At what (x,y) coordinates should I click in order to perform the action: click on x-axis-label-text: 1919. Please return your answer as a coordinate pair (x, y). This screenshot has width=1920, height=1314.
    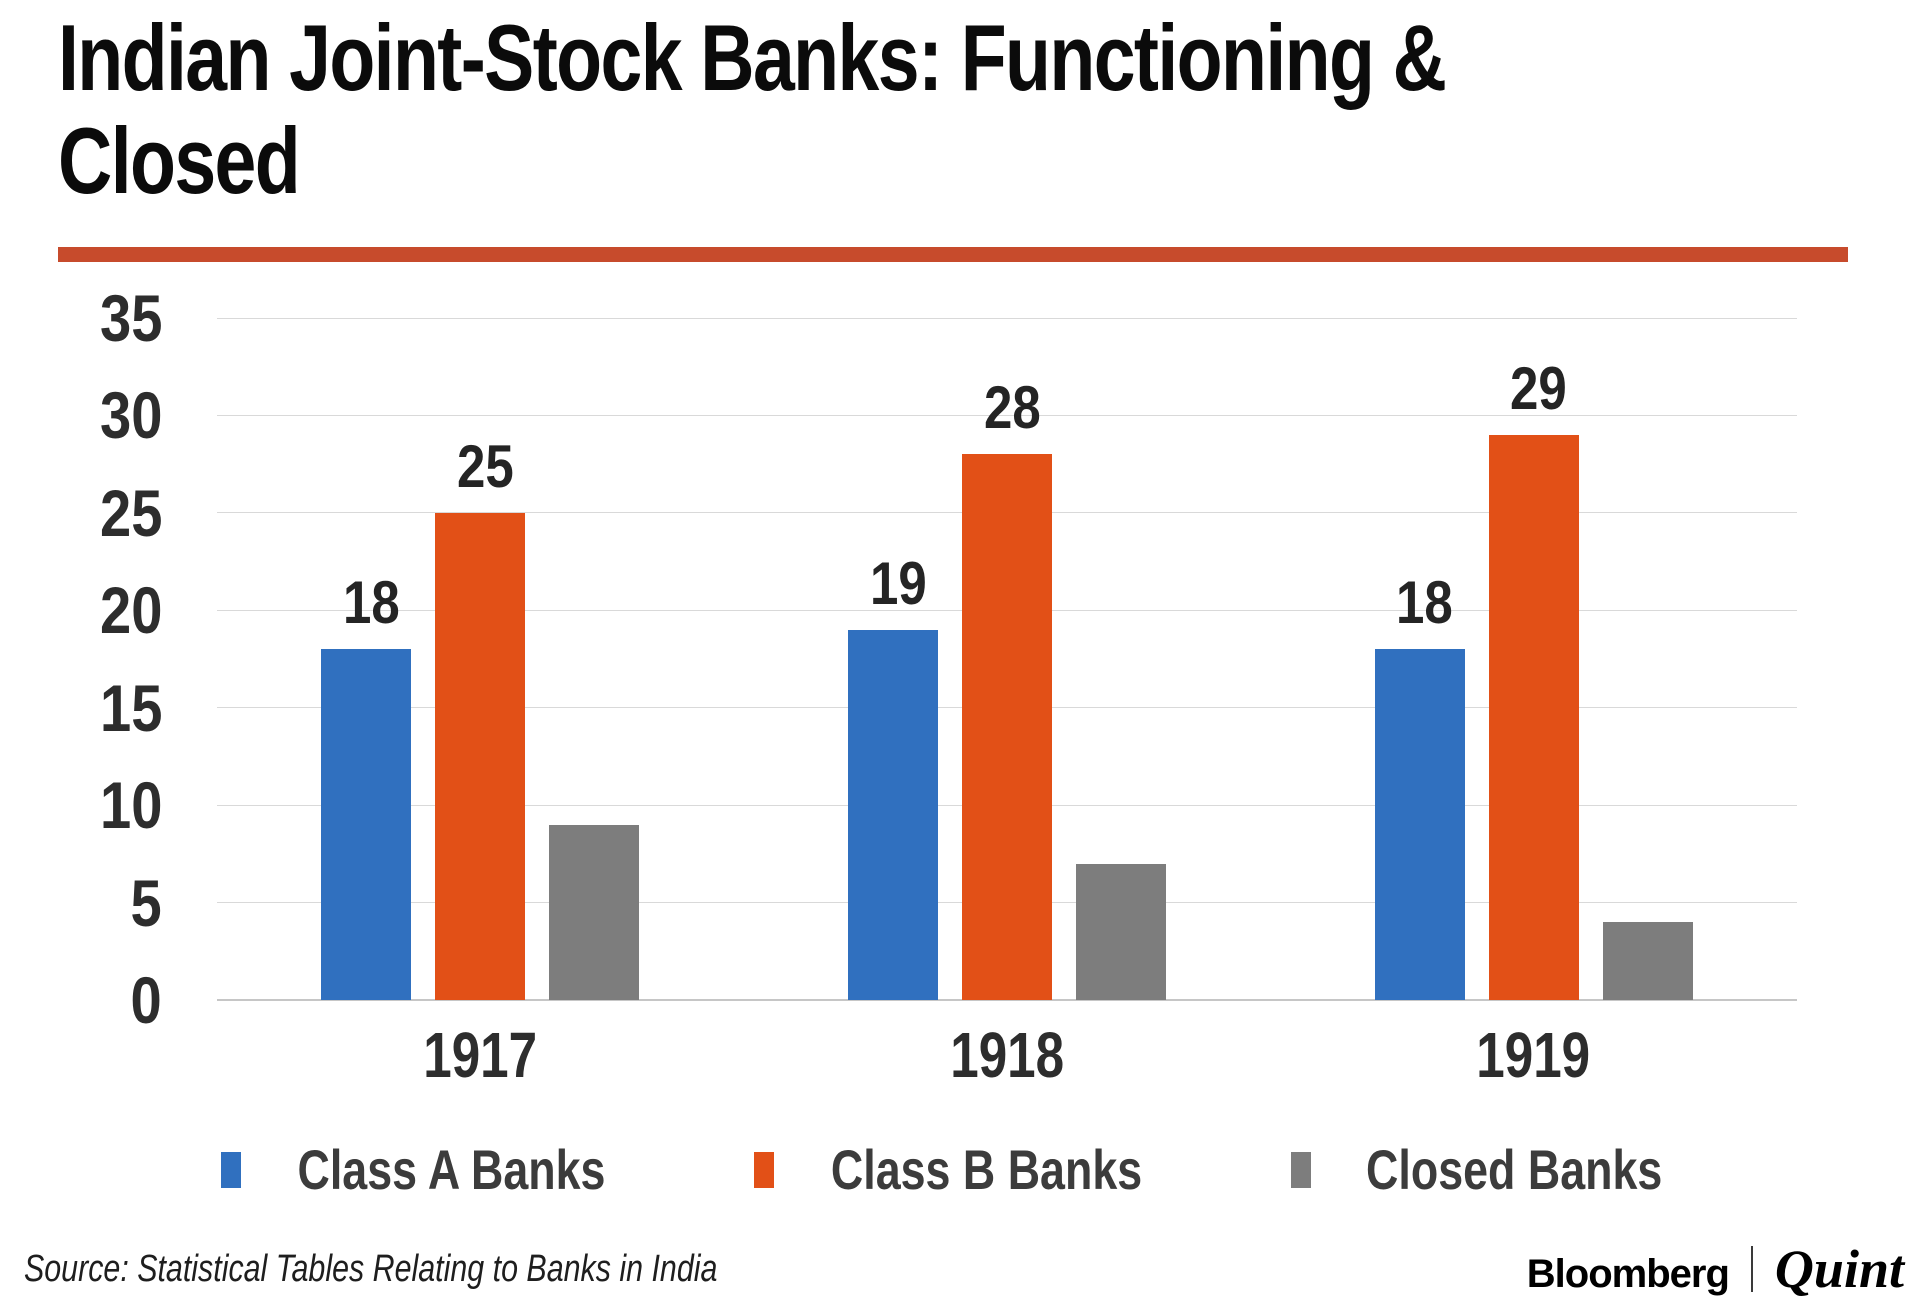
    Looking at the image, I should click on (1533, 1055).